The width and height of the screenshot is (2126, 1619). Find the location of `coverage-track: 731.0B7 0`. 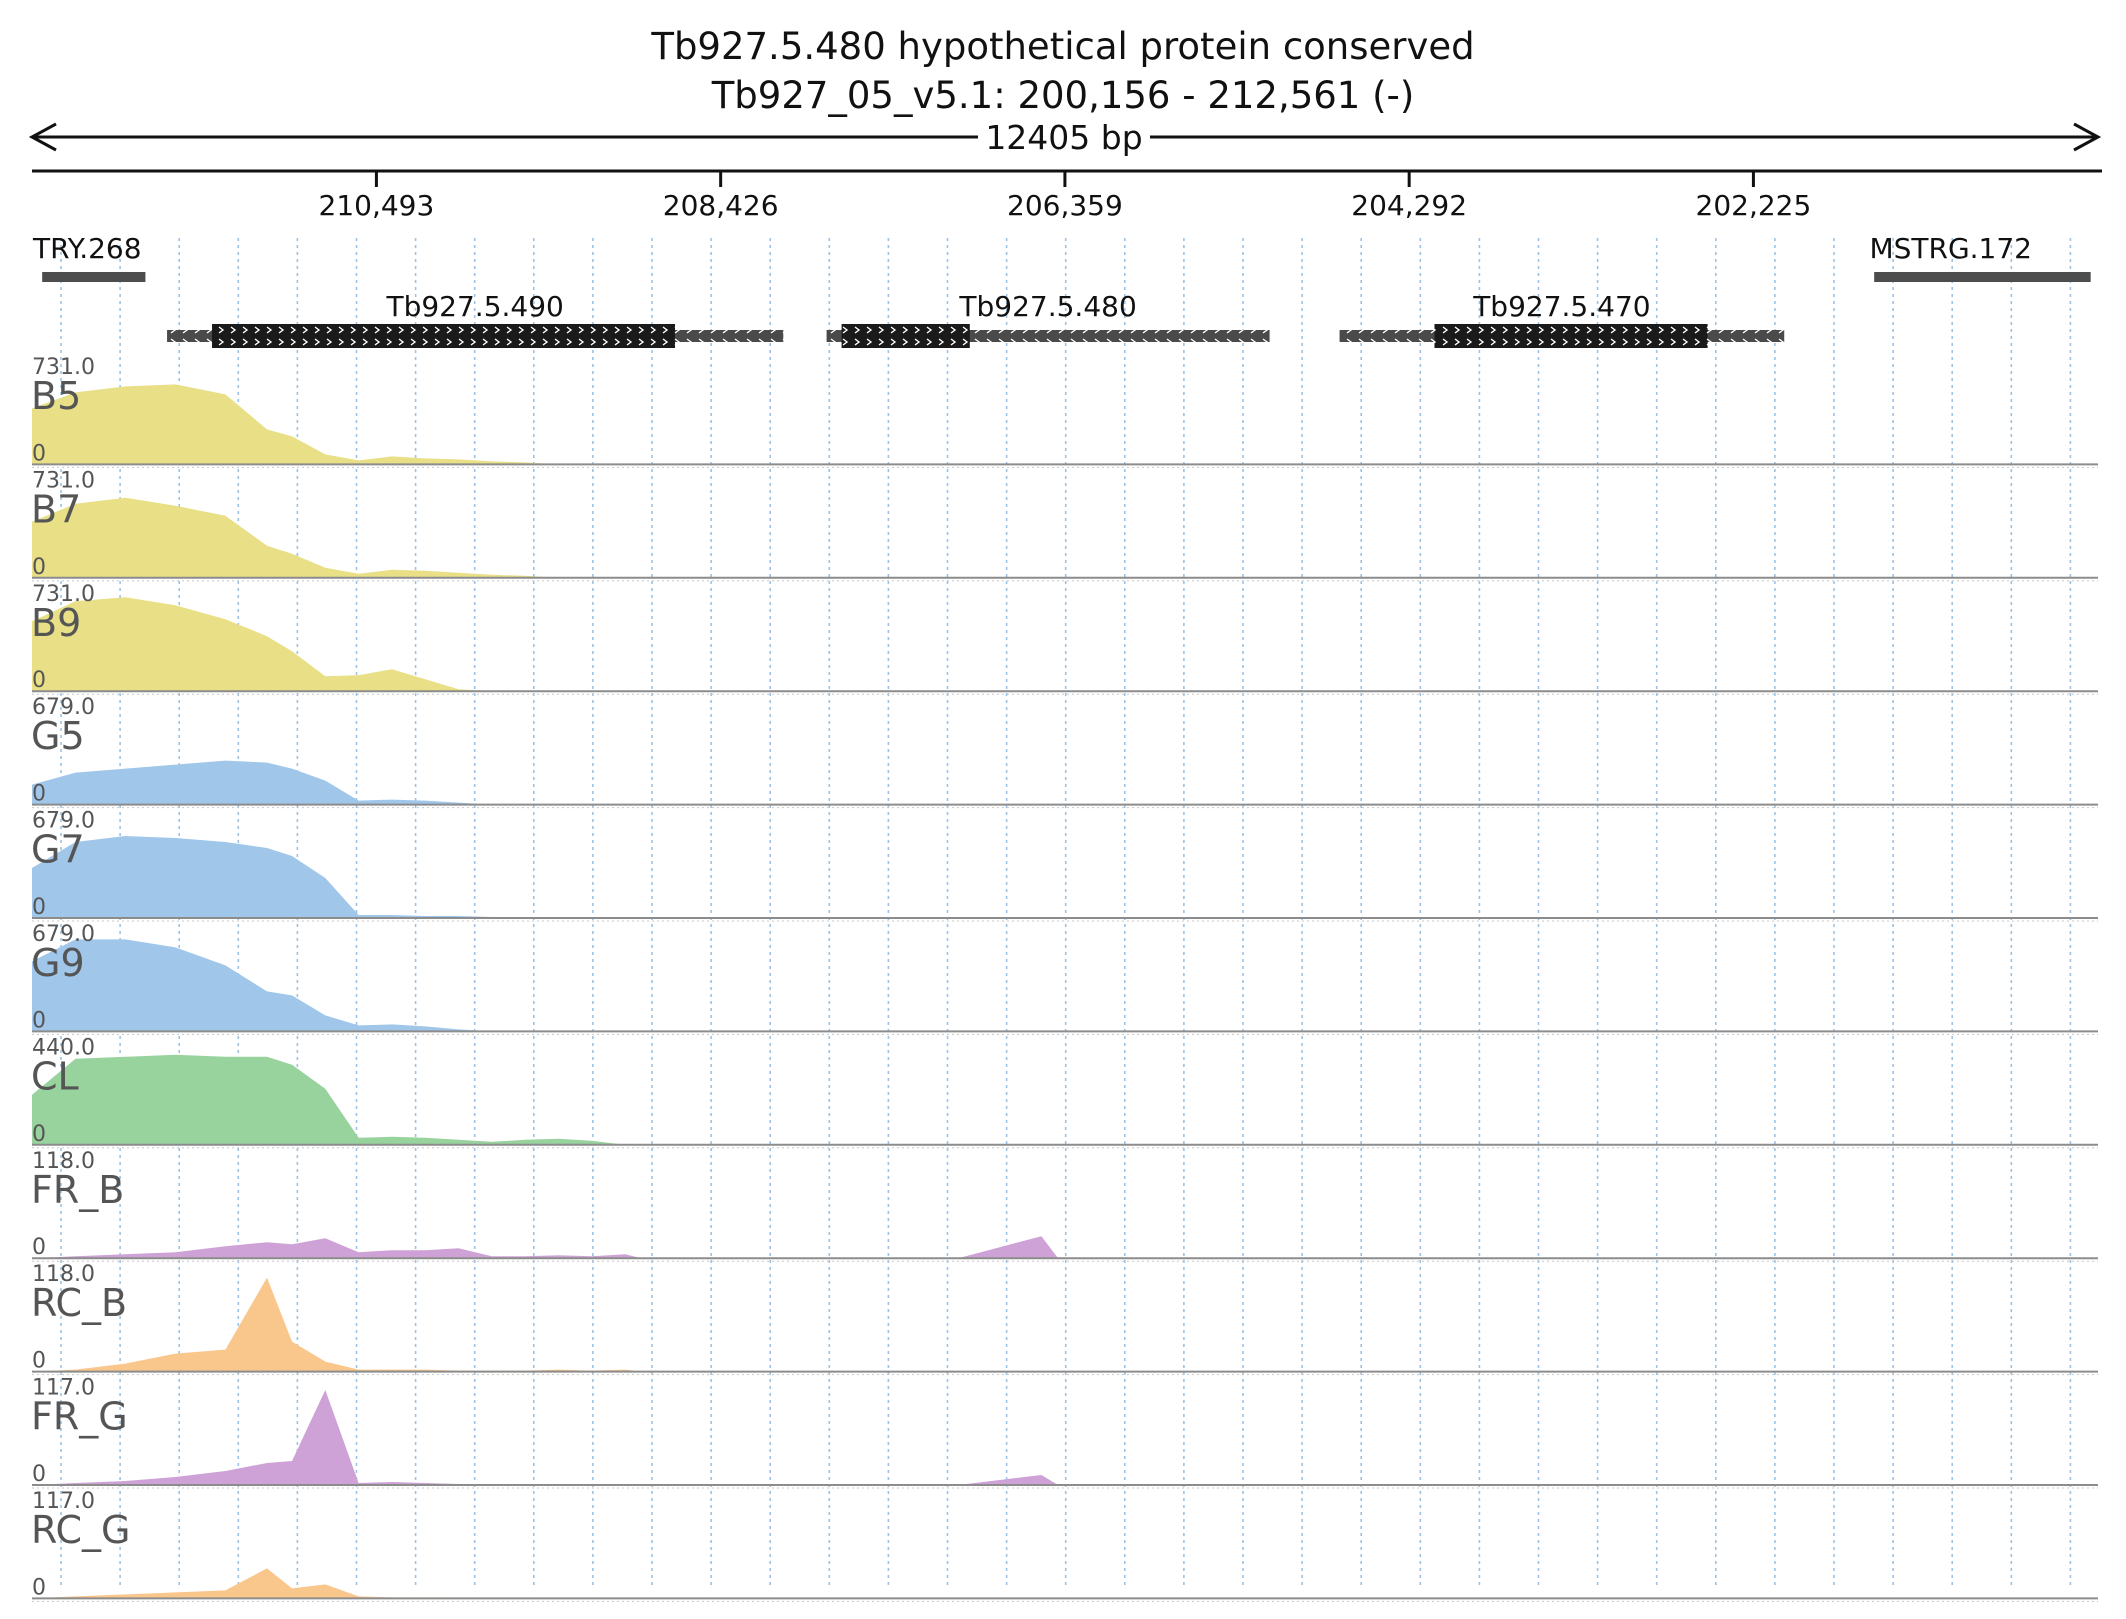

coverage-track: 731.0B7 0 is located at coordinates (1064, 525).